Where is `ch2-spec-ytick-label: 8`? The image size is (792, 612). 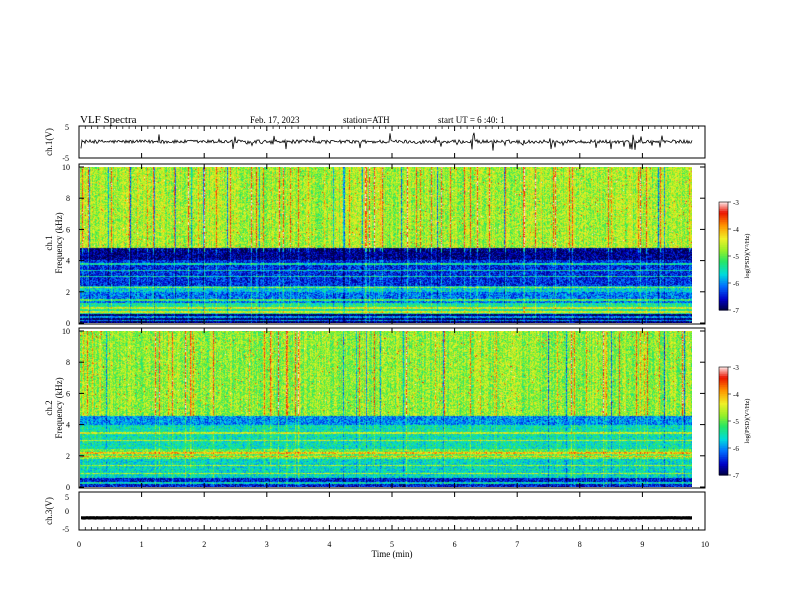 ch2-spec-ytick-label: 8 is located at coordinates (68, 362).